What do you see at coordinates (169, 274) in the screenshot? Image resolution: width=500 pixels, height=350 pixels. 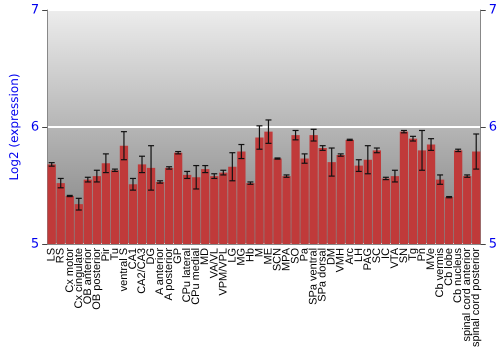 I see `x-tick-label: A posterior` at bounding box center [169, 274].